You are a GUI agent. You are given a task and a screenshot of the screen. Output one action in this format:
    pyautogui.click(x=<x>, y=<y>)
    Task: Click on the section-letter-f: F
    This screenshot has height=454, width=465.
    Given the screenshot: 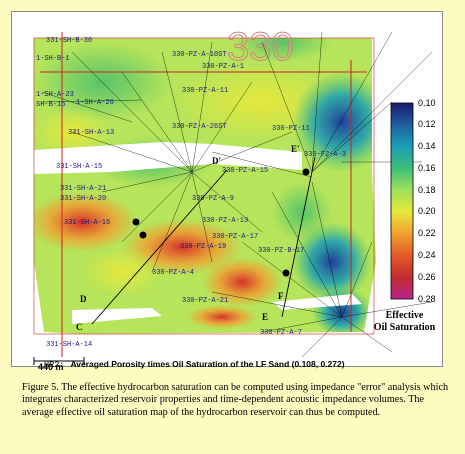 What is the action you would take?
    pyautogui.click(x=281, y=296)
    